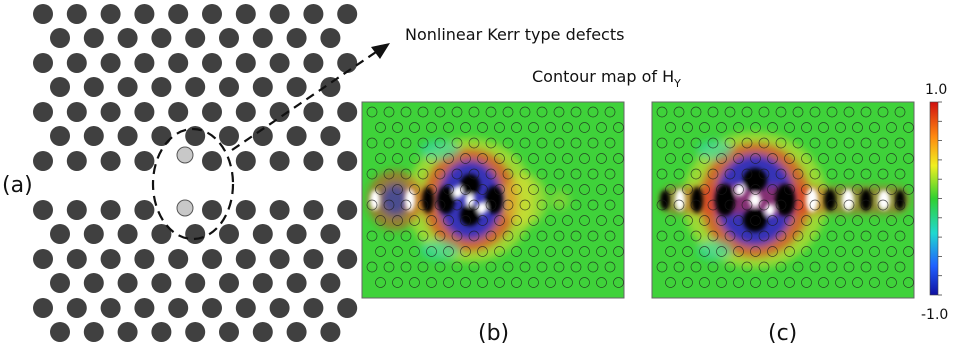 The height and width of the screenshot is (358, 959). Describe the element at coordinates (193, 184) in the screenshot. I see `defect-region-ellipse` at that location.